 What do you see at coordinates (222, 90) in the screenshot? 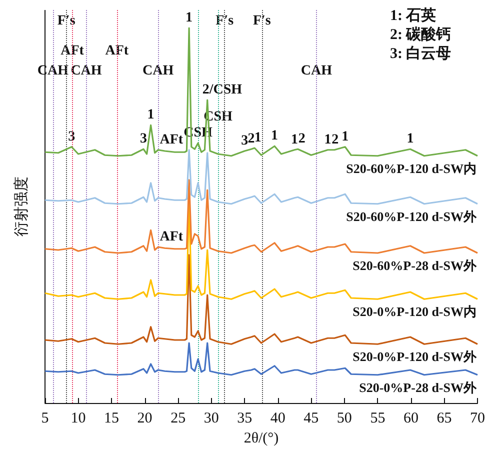
I see `annotation: 2/CSH` at bounding box center [222, 90].